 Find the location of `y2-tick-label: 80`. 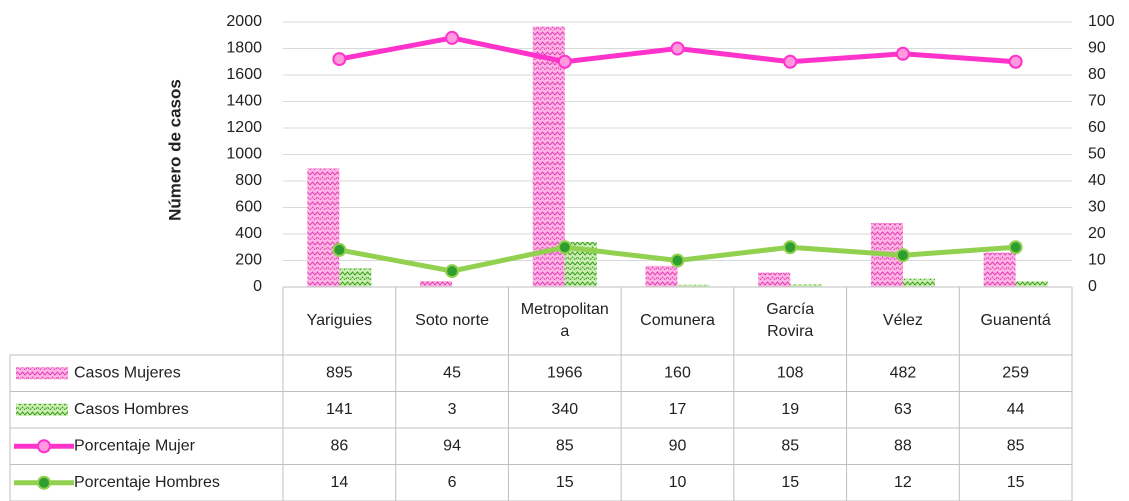

y2-tick-label: 80 is located at coordinates (1097, 74).